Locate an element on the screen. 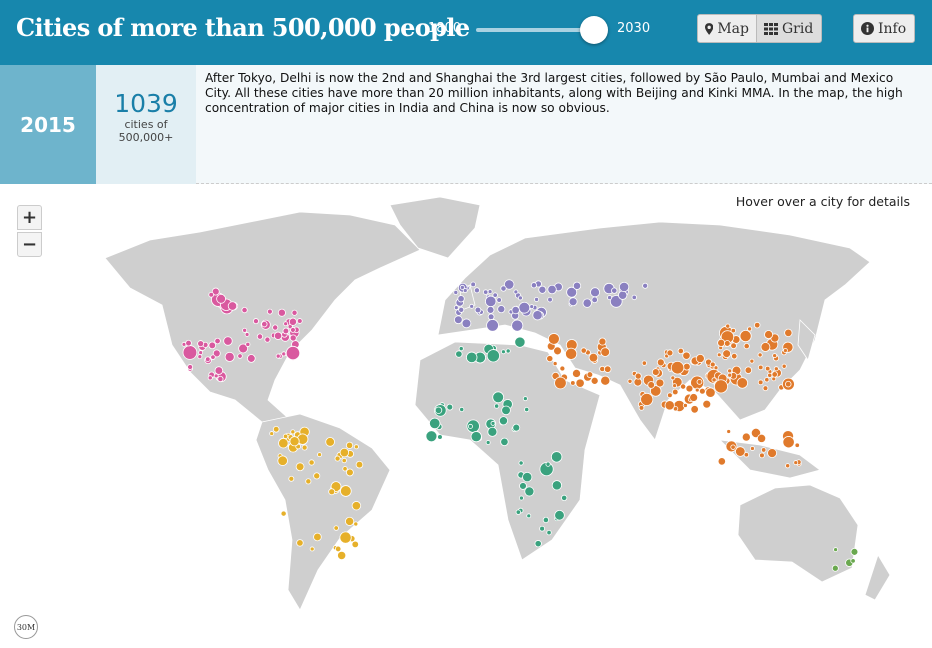 Image resolution: width=932 pixels, height=648 pixels. zoom-in: + is located at coordinates (29, 217).